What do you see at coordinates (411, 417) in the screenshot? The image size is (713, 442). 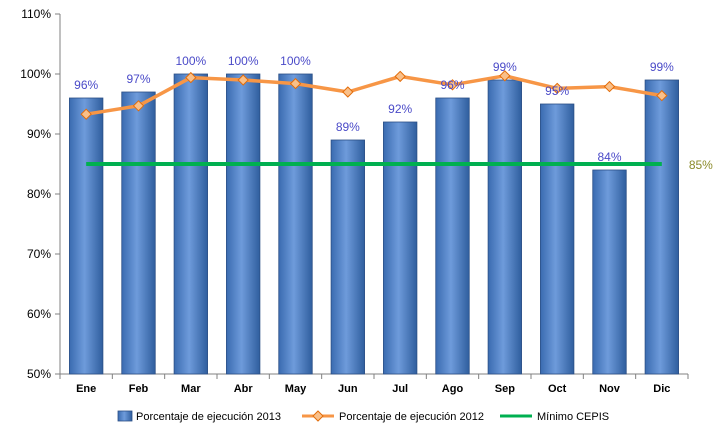 I see `legend-label-2012: Porcentaje de ejecución 2012` at bounding box center [411, 417].